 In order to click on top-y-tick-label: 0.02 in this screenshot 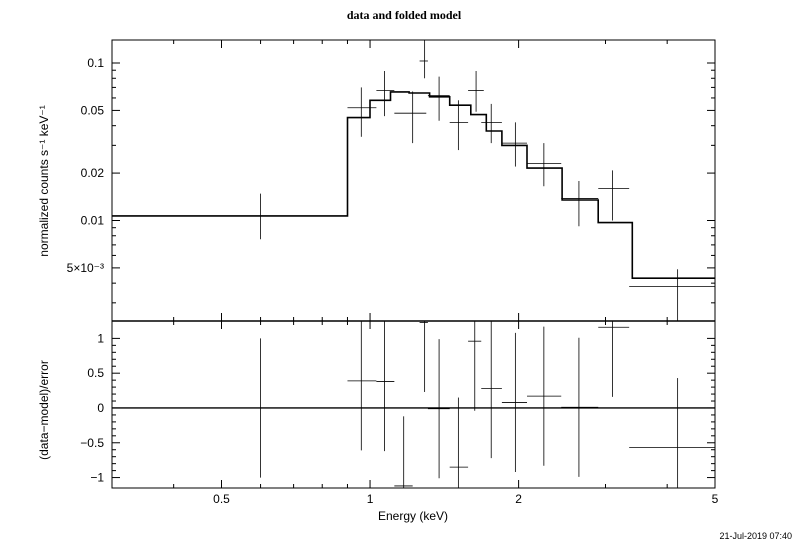, I will do `click(93, 173)`.